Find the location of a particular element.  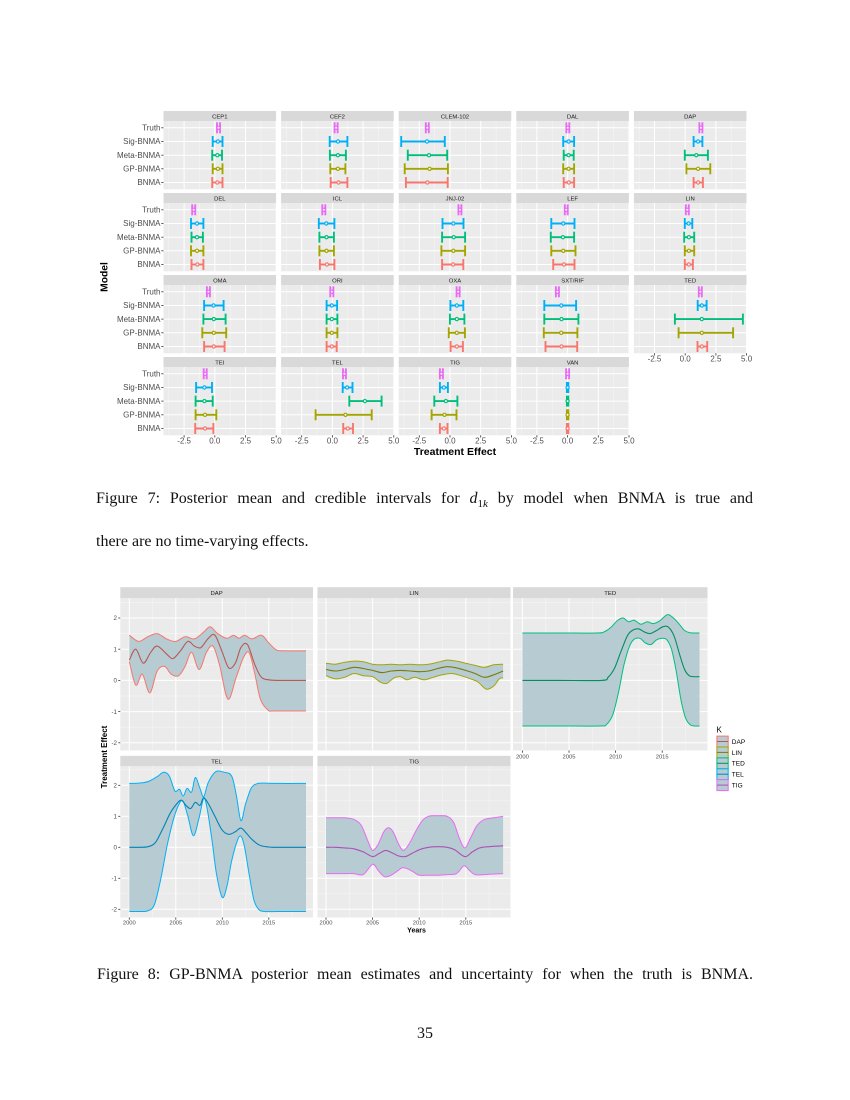

svg-text: CEF2 is located at coordinates (337, 117).